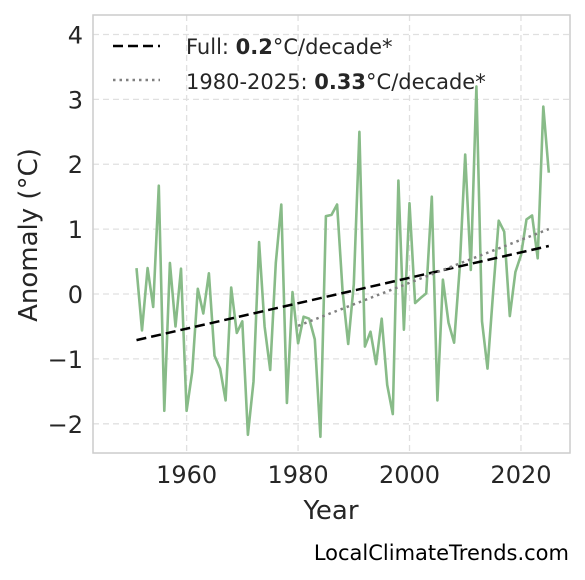  Describe the element at coordinates (75, 165) in the screenshot. I see `y-tick-label: 2` at that location.